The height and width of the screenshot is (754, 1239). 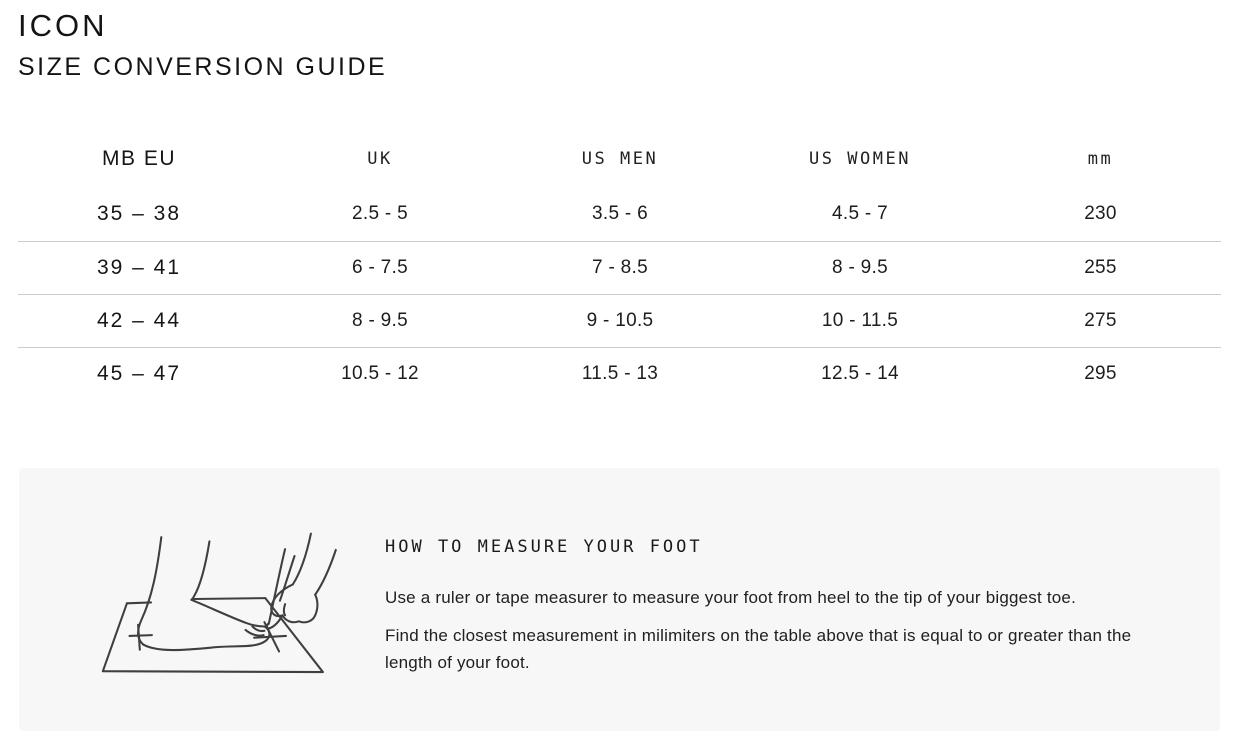 What do you see at coordinates (544, 547) in the screenshot?
I see `measure-heading: HOW TO MEASURE YOUR FOOT` at bounding box center [544, 547].